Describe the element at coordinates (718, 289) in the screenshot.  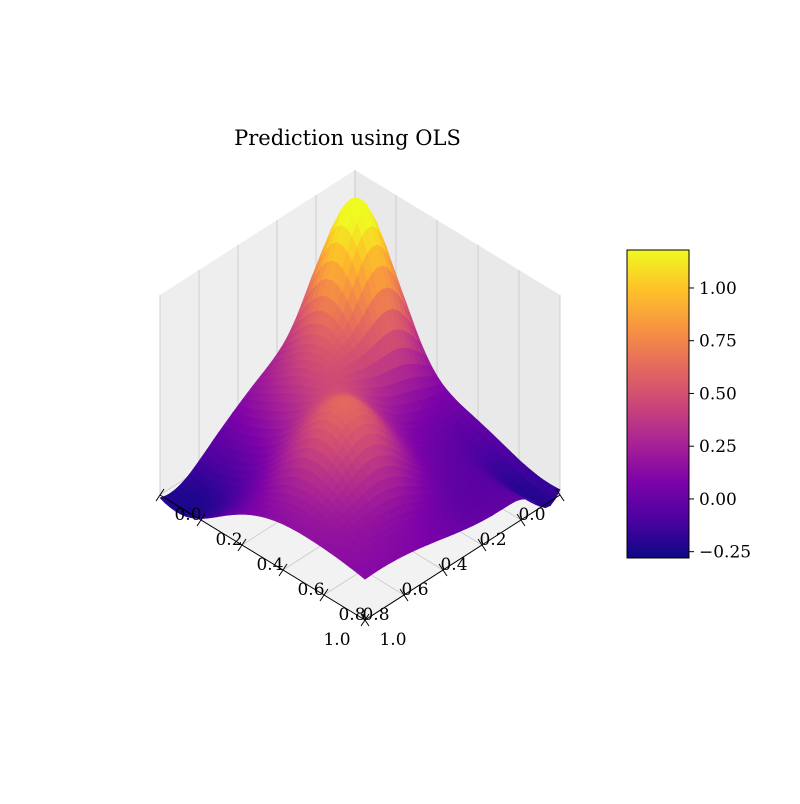
I see `colorbar-tick-label: 1.00` at that location.